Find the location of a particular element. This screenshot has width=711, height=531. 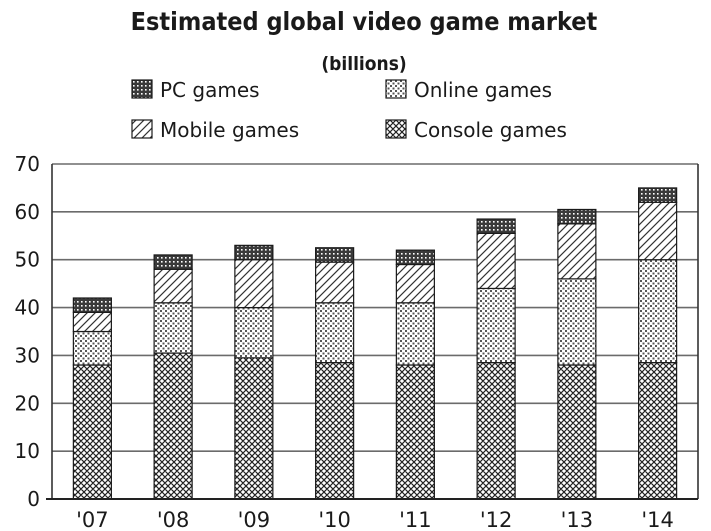

y-tick-label: 40 is located at coordinates (27, 308).